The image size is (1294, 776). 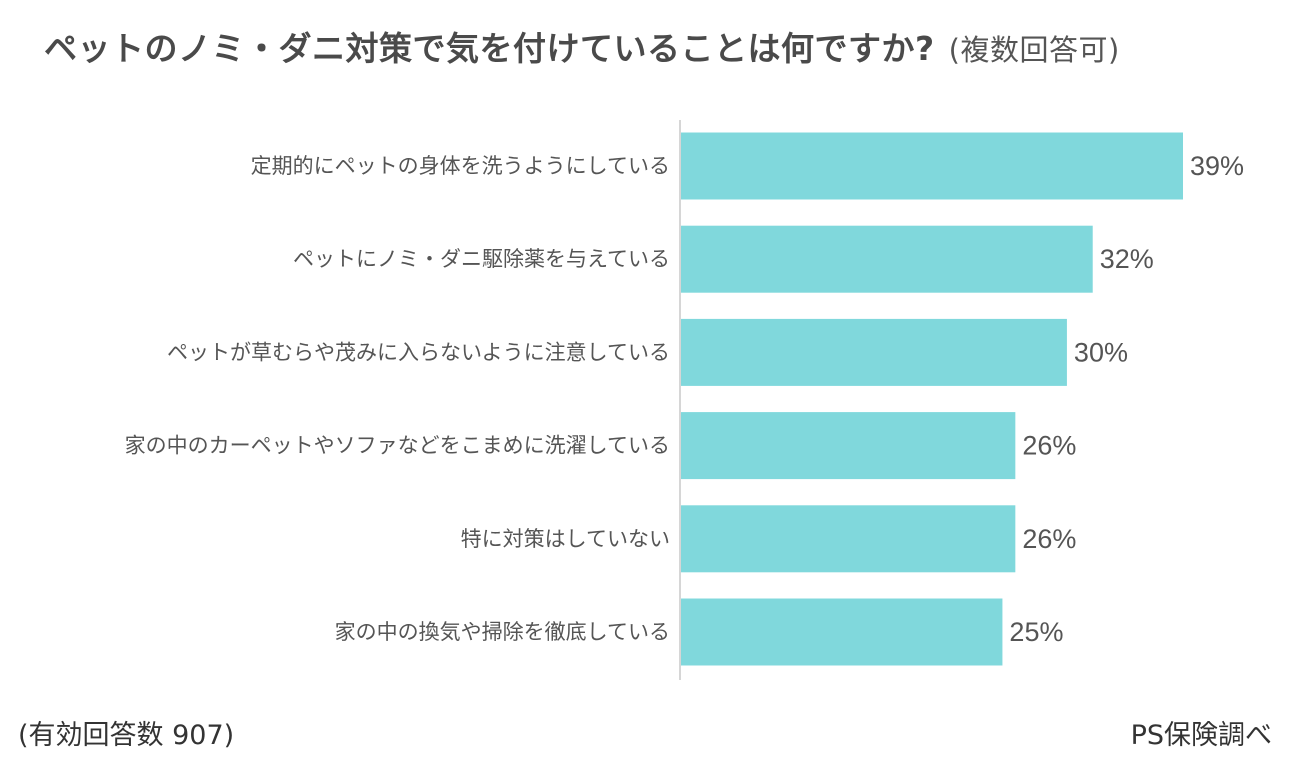 I want to click on value-label-4: 26%, so click(x=1049, y=539).